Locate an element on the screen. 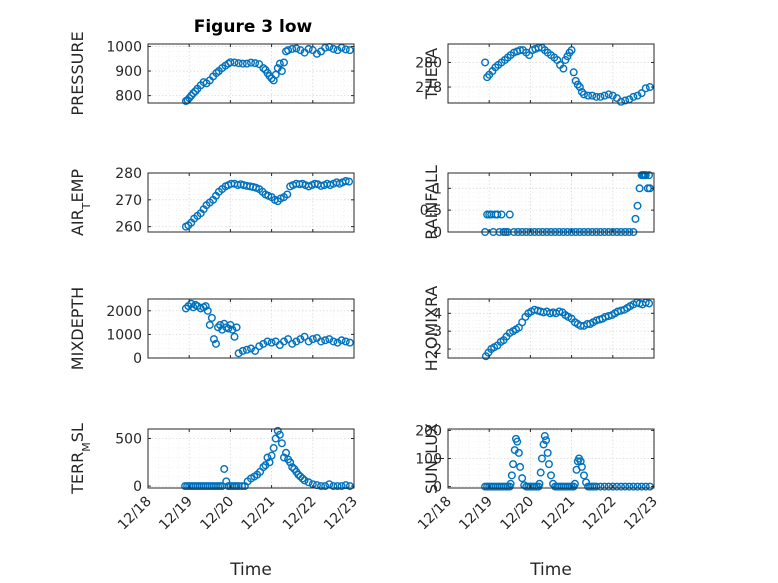 The width and height of the screenshot is (778, 583). y-tick-label: 900 is located at coordinates (128, 72).